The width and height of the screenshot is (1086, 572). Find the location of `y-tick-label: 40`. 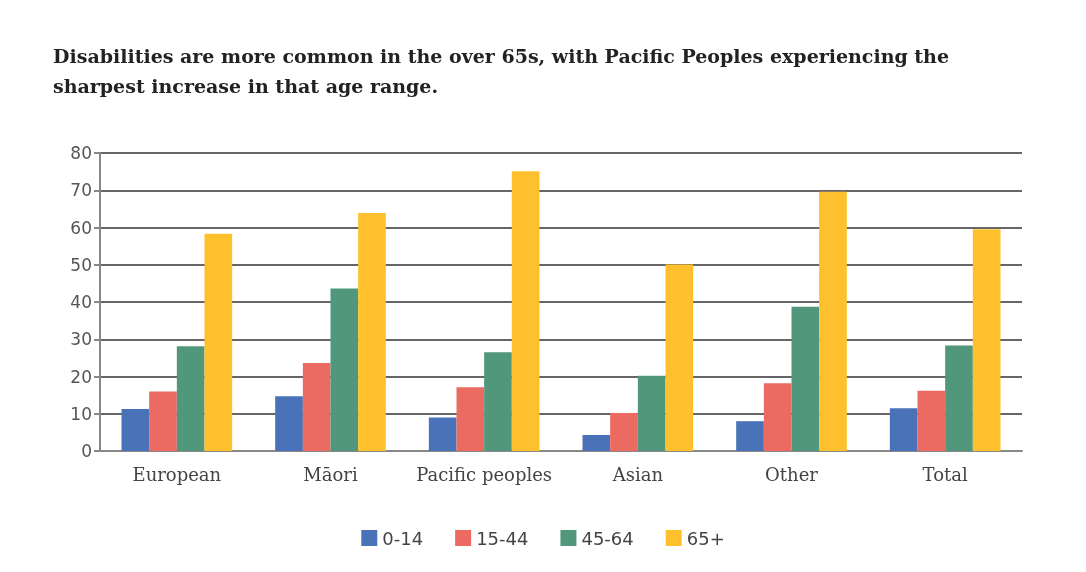

y-tick-label: 40 is located at coordinates (81, 302).